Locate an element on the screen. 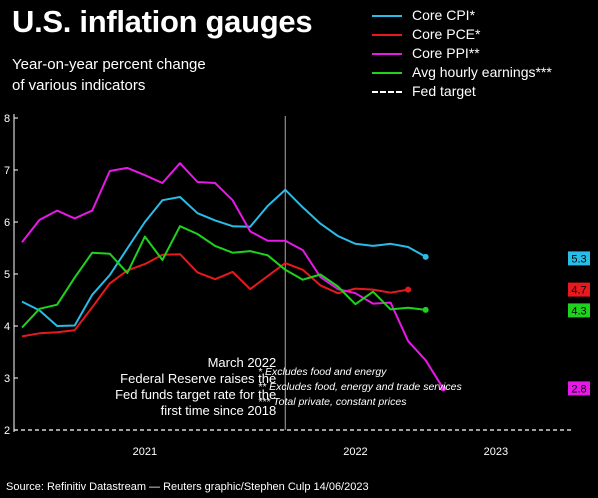  end-label-box-core-ppi is located at coordinates (579, 388).